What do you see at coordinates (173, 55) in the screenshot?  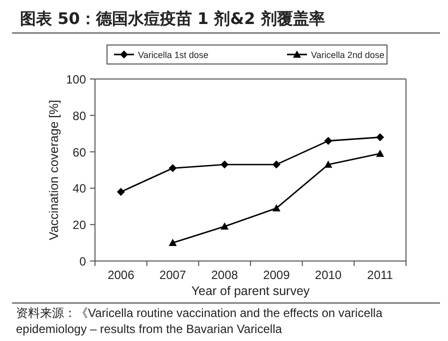 I see `legend-label: Varicella 1st dose` at bounding box center [173, 55].